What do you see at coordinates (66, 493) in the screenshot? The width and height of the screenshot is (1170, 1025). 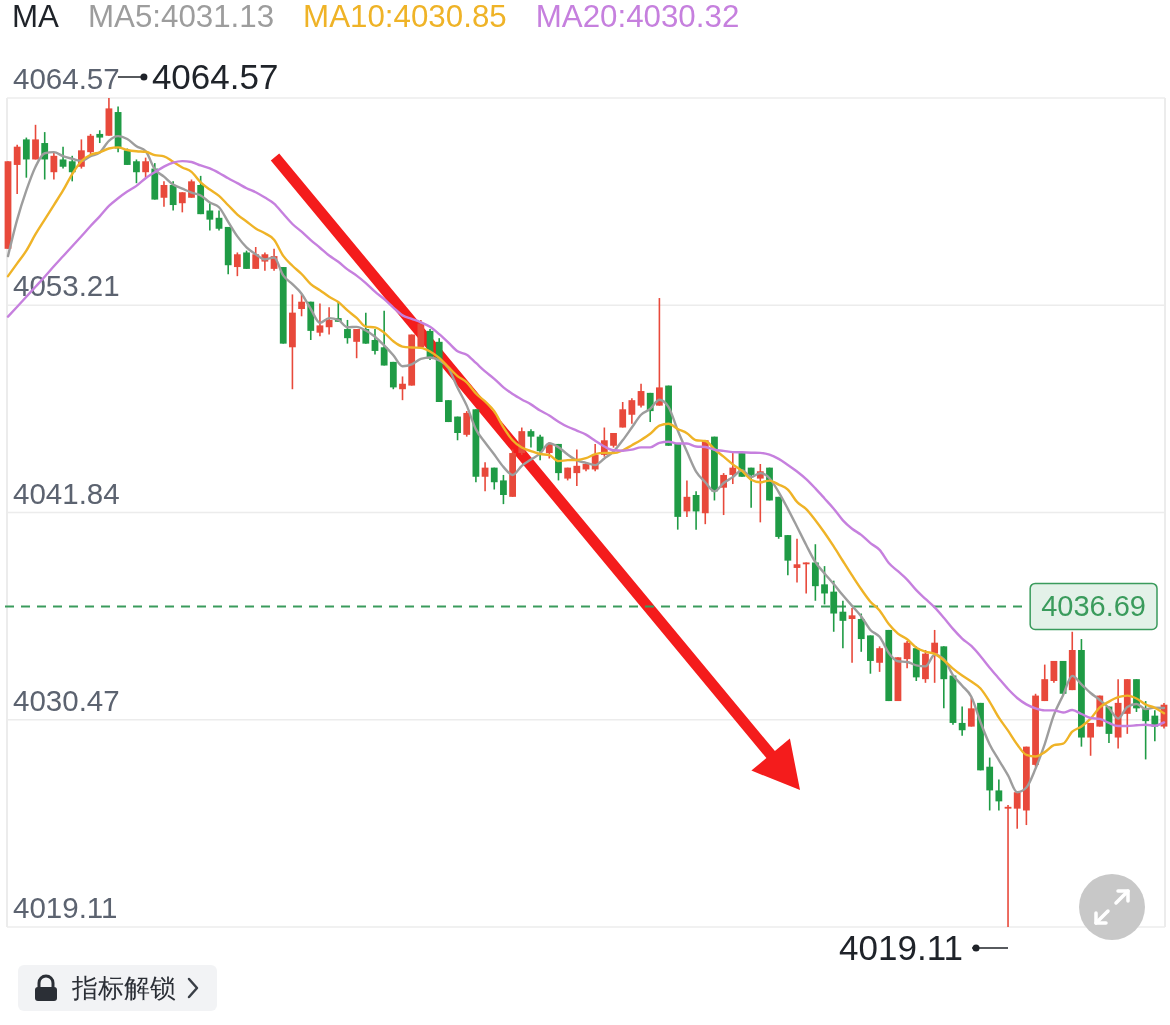 I see `y-tick-label: 4041.84` at bounding box center [66, 493].